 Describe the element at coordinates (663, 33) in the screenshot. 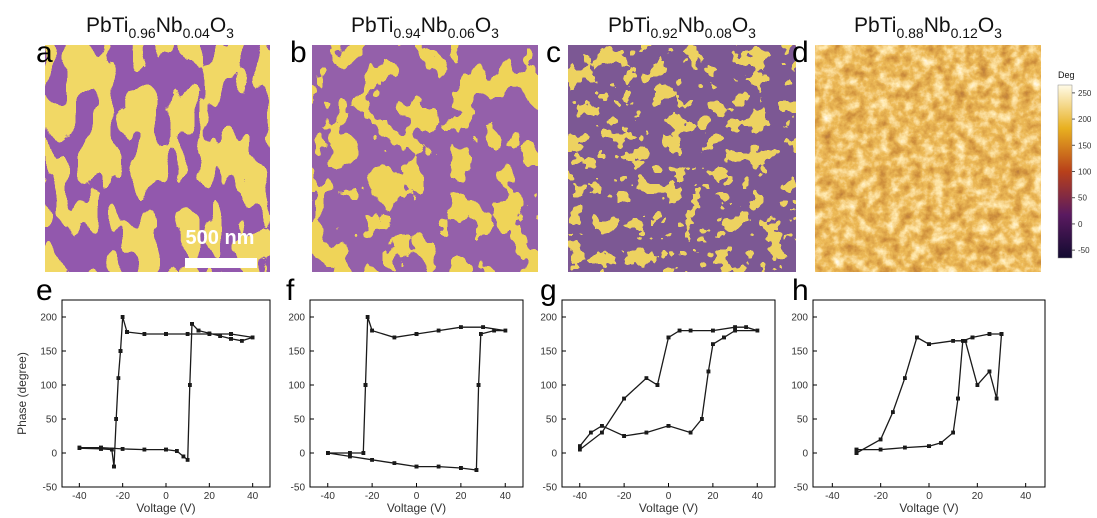

I see `subscript: 0.92` at that location.